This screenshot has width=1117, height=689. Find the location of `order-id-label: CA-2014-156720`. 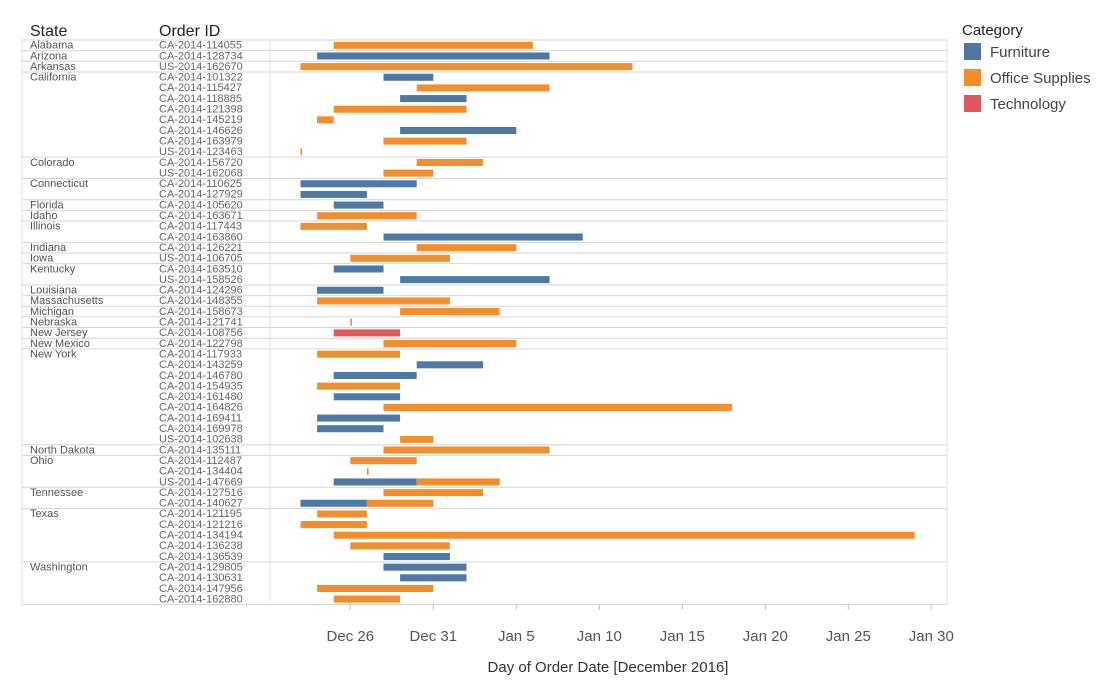

order-id-label: CA-2014-156720 is located at coordinates (201, 163).